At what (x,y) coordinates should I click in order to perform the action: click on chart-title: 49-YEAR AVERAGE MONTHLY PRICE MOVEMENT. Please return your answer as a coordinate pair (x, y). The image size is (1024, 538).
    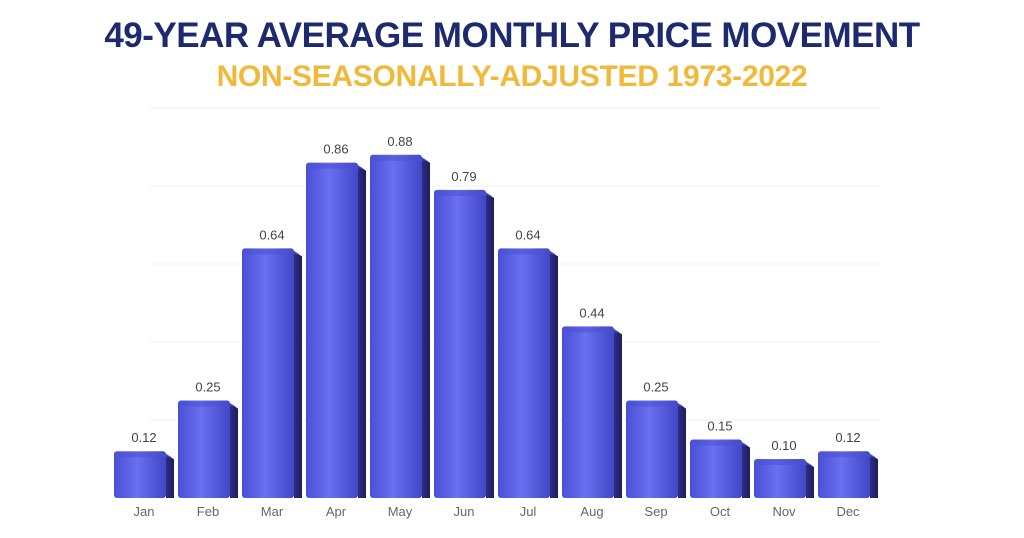
    Looking at the image, I should click on (512, 35).